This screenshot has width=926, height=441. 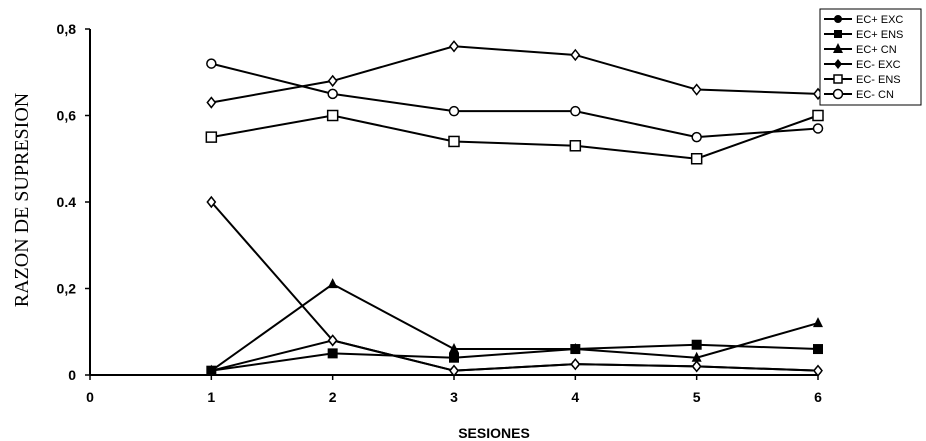 What do you see at coordinates (879, 20) in the screenshot?
I see `legend-entry: EC+ EXC` at bounding box center [879, 20].